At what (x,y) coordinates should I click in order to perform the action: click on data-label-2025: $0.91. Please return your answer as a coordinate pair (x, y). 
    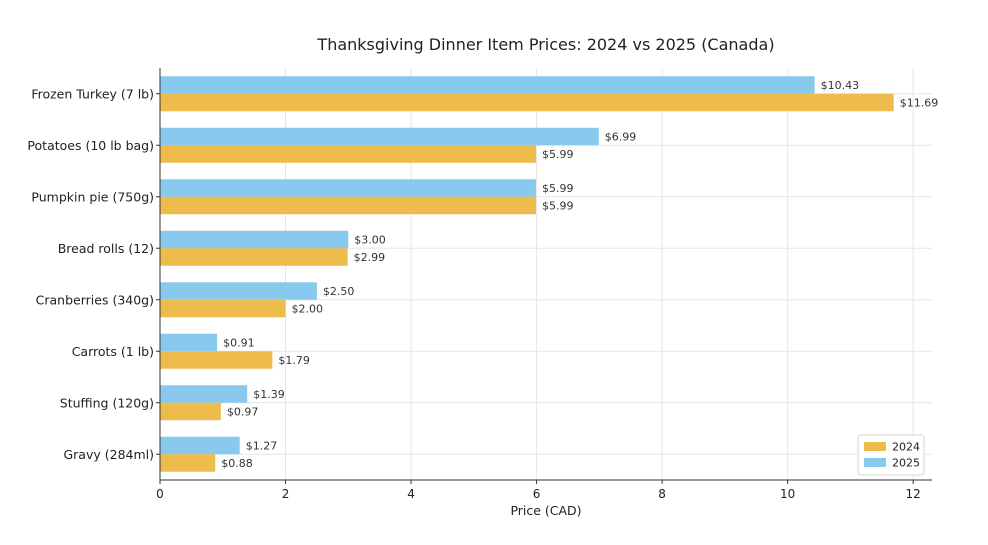
    Looking at the image, I should click on (239, 343).